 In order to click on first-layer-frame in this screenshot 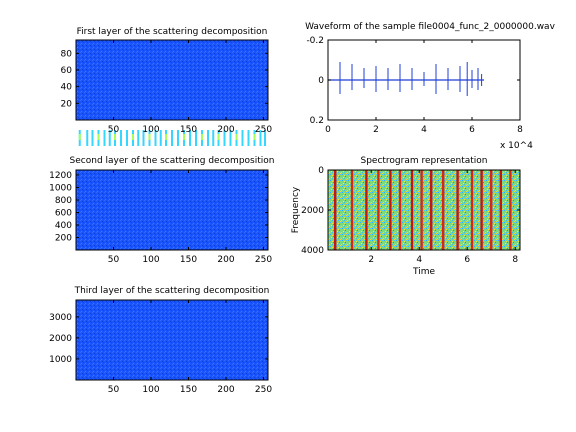, I will do `click(172, 80)`.